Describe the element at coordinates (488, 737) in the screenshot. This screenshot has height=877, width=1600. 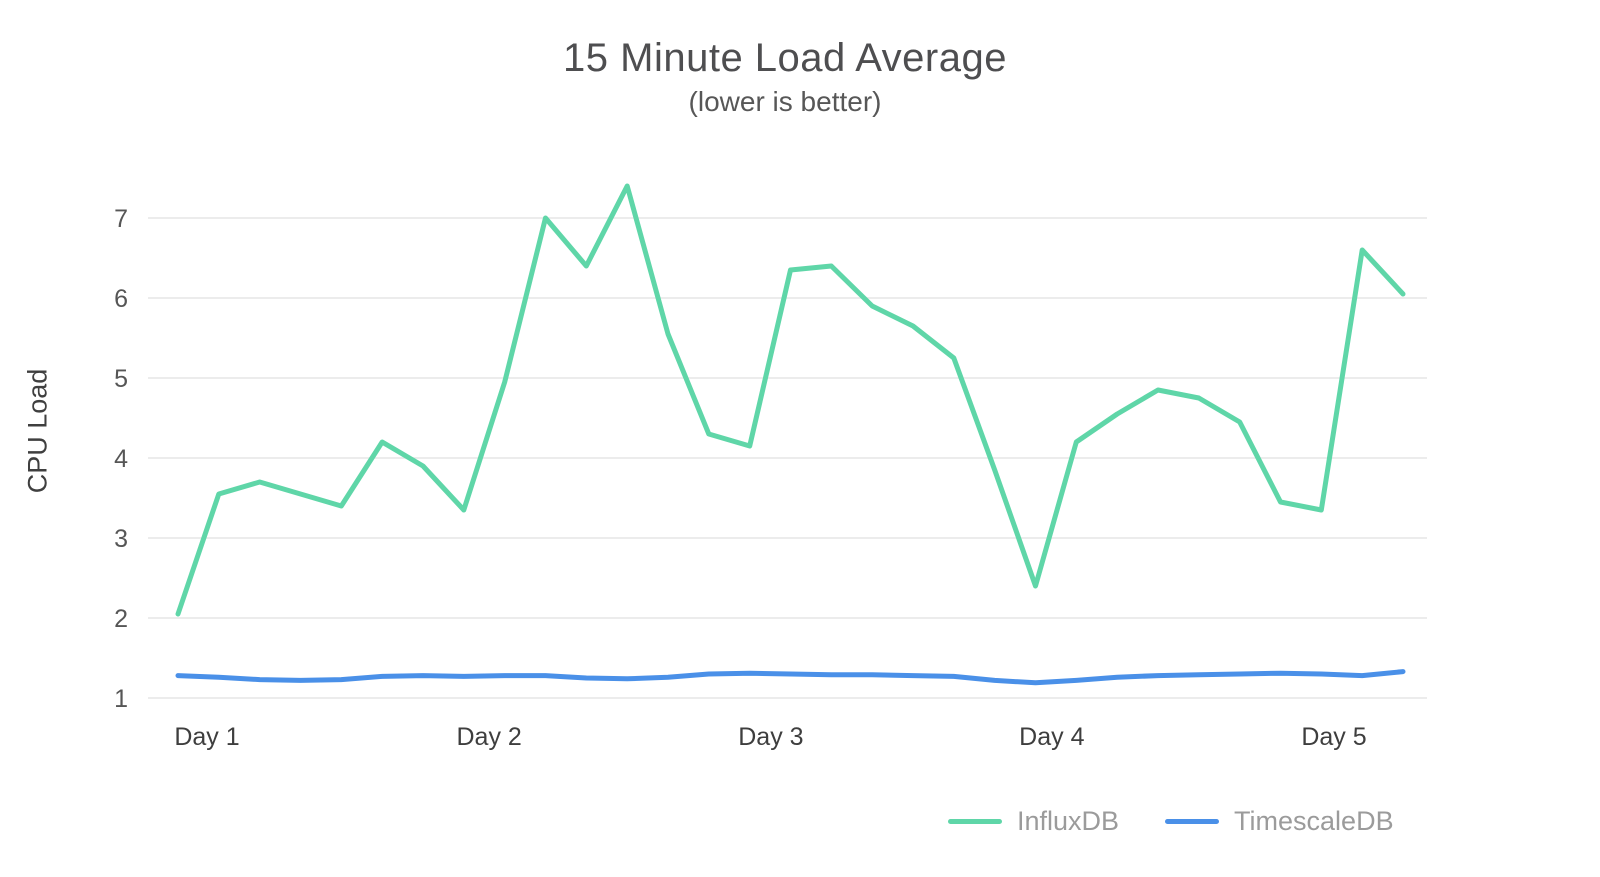
I see `x-tick-label: Day 2` at that location.